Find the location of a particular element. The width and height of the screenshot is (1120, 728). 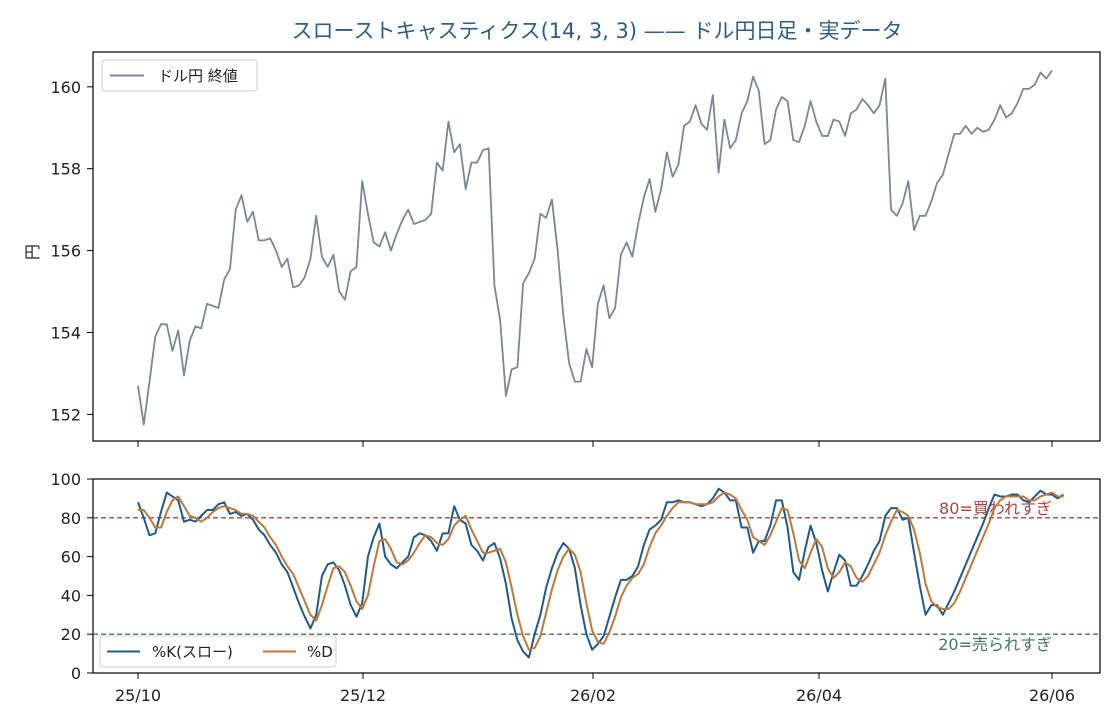

stoch-y-tick-label: 60 is located at coordinates (71, 557).